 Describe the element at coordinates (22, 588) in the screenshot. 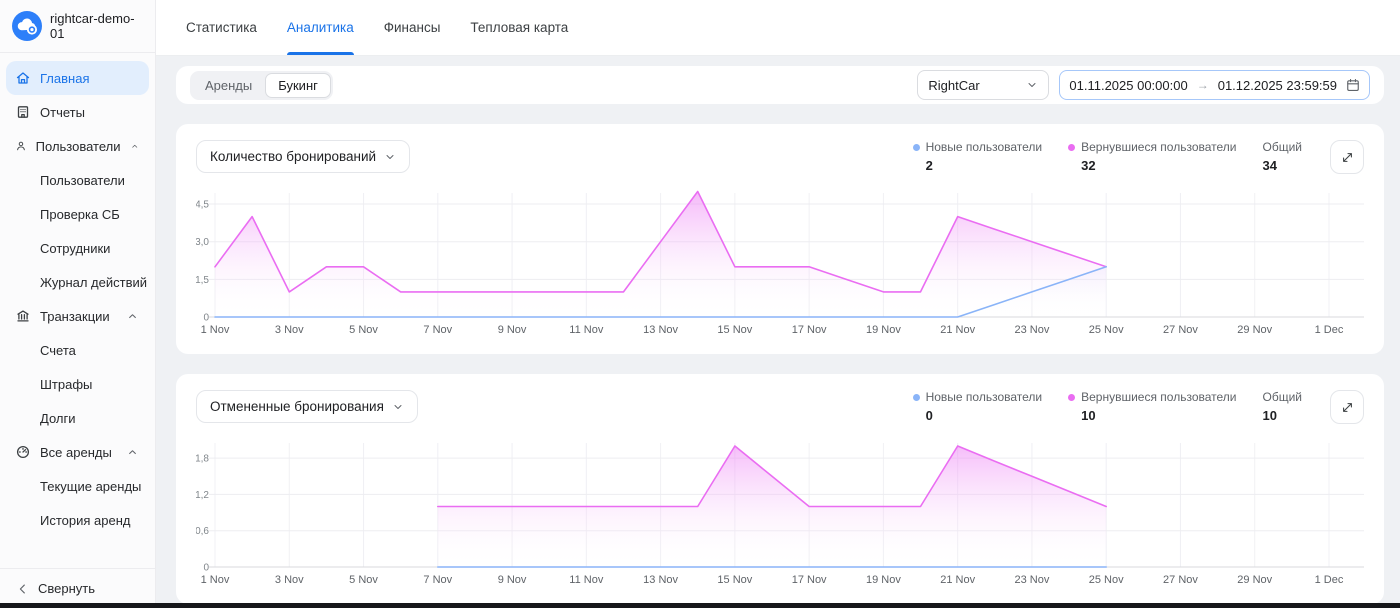

I see `chevron-left-icon` at that location.